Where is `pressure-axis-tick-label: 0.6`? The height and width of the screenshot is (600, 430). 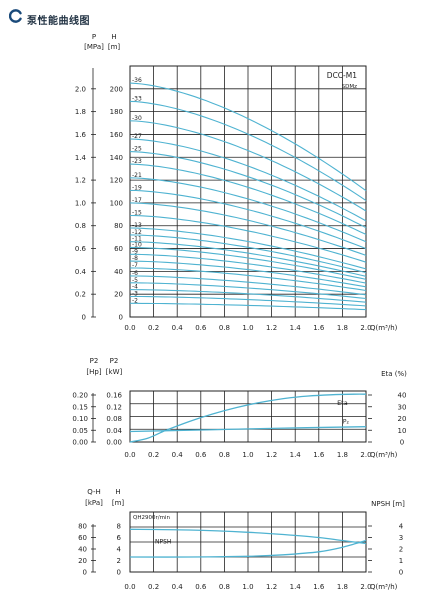 pressure-axis-tick-label: 0.6 is located at coordinates (81, 249).